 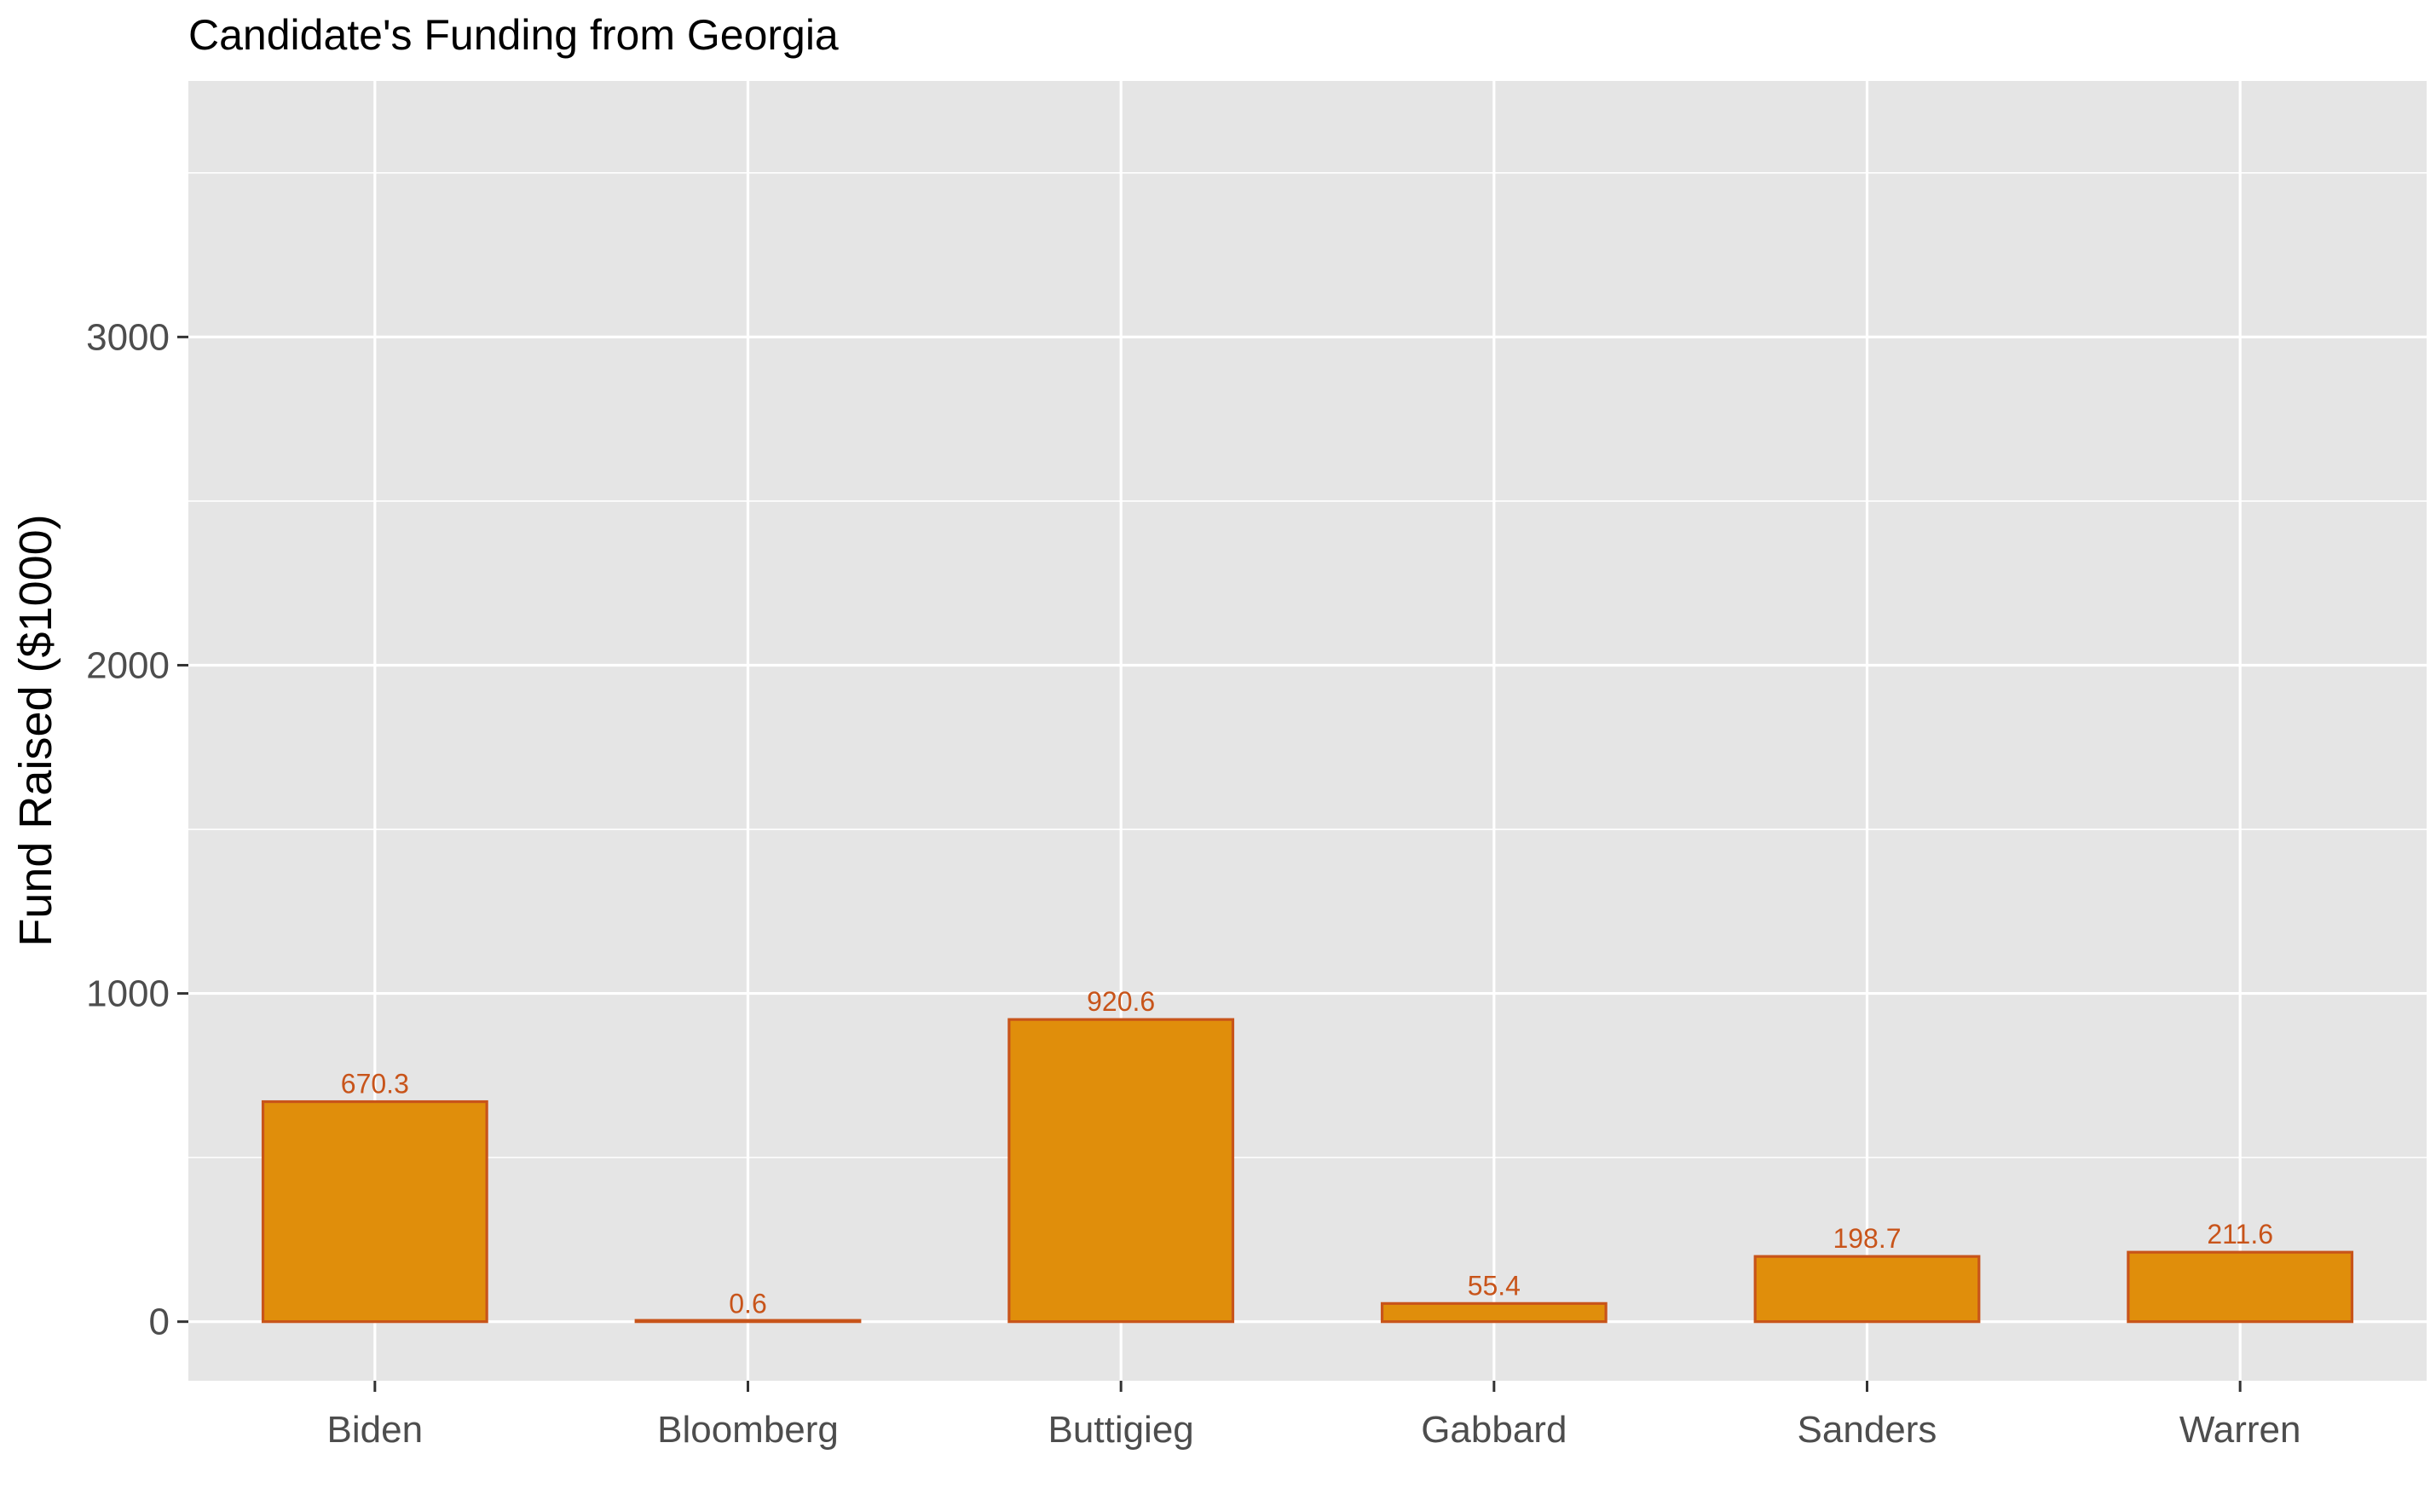 I want to click on x-tick-label-warren: Warren, so click(x=2240, y=1430).